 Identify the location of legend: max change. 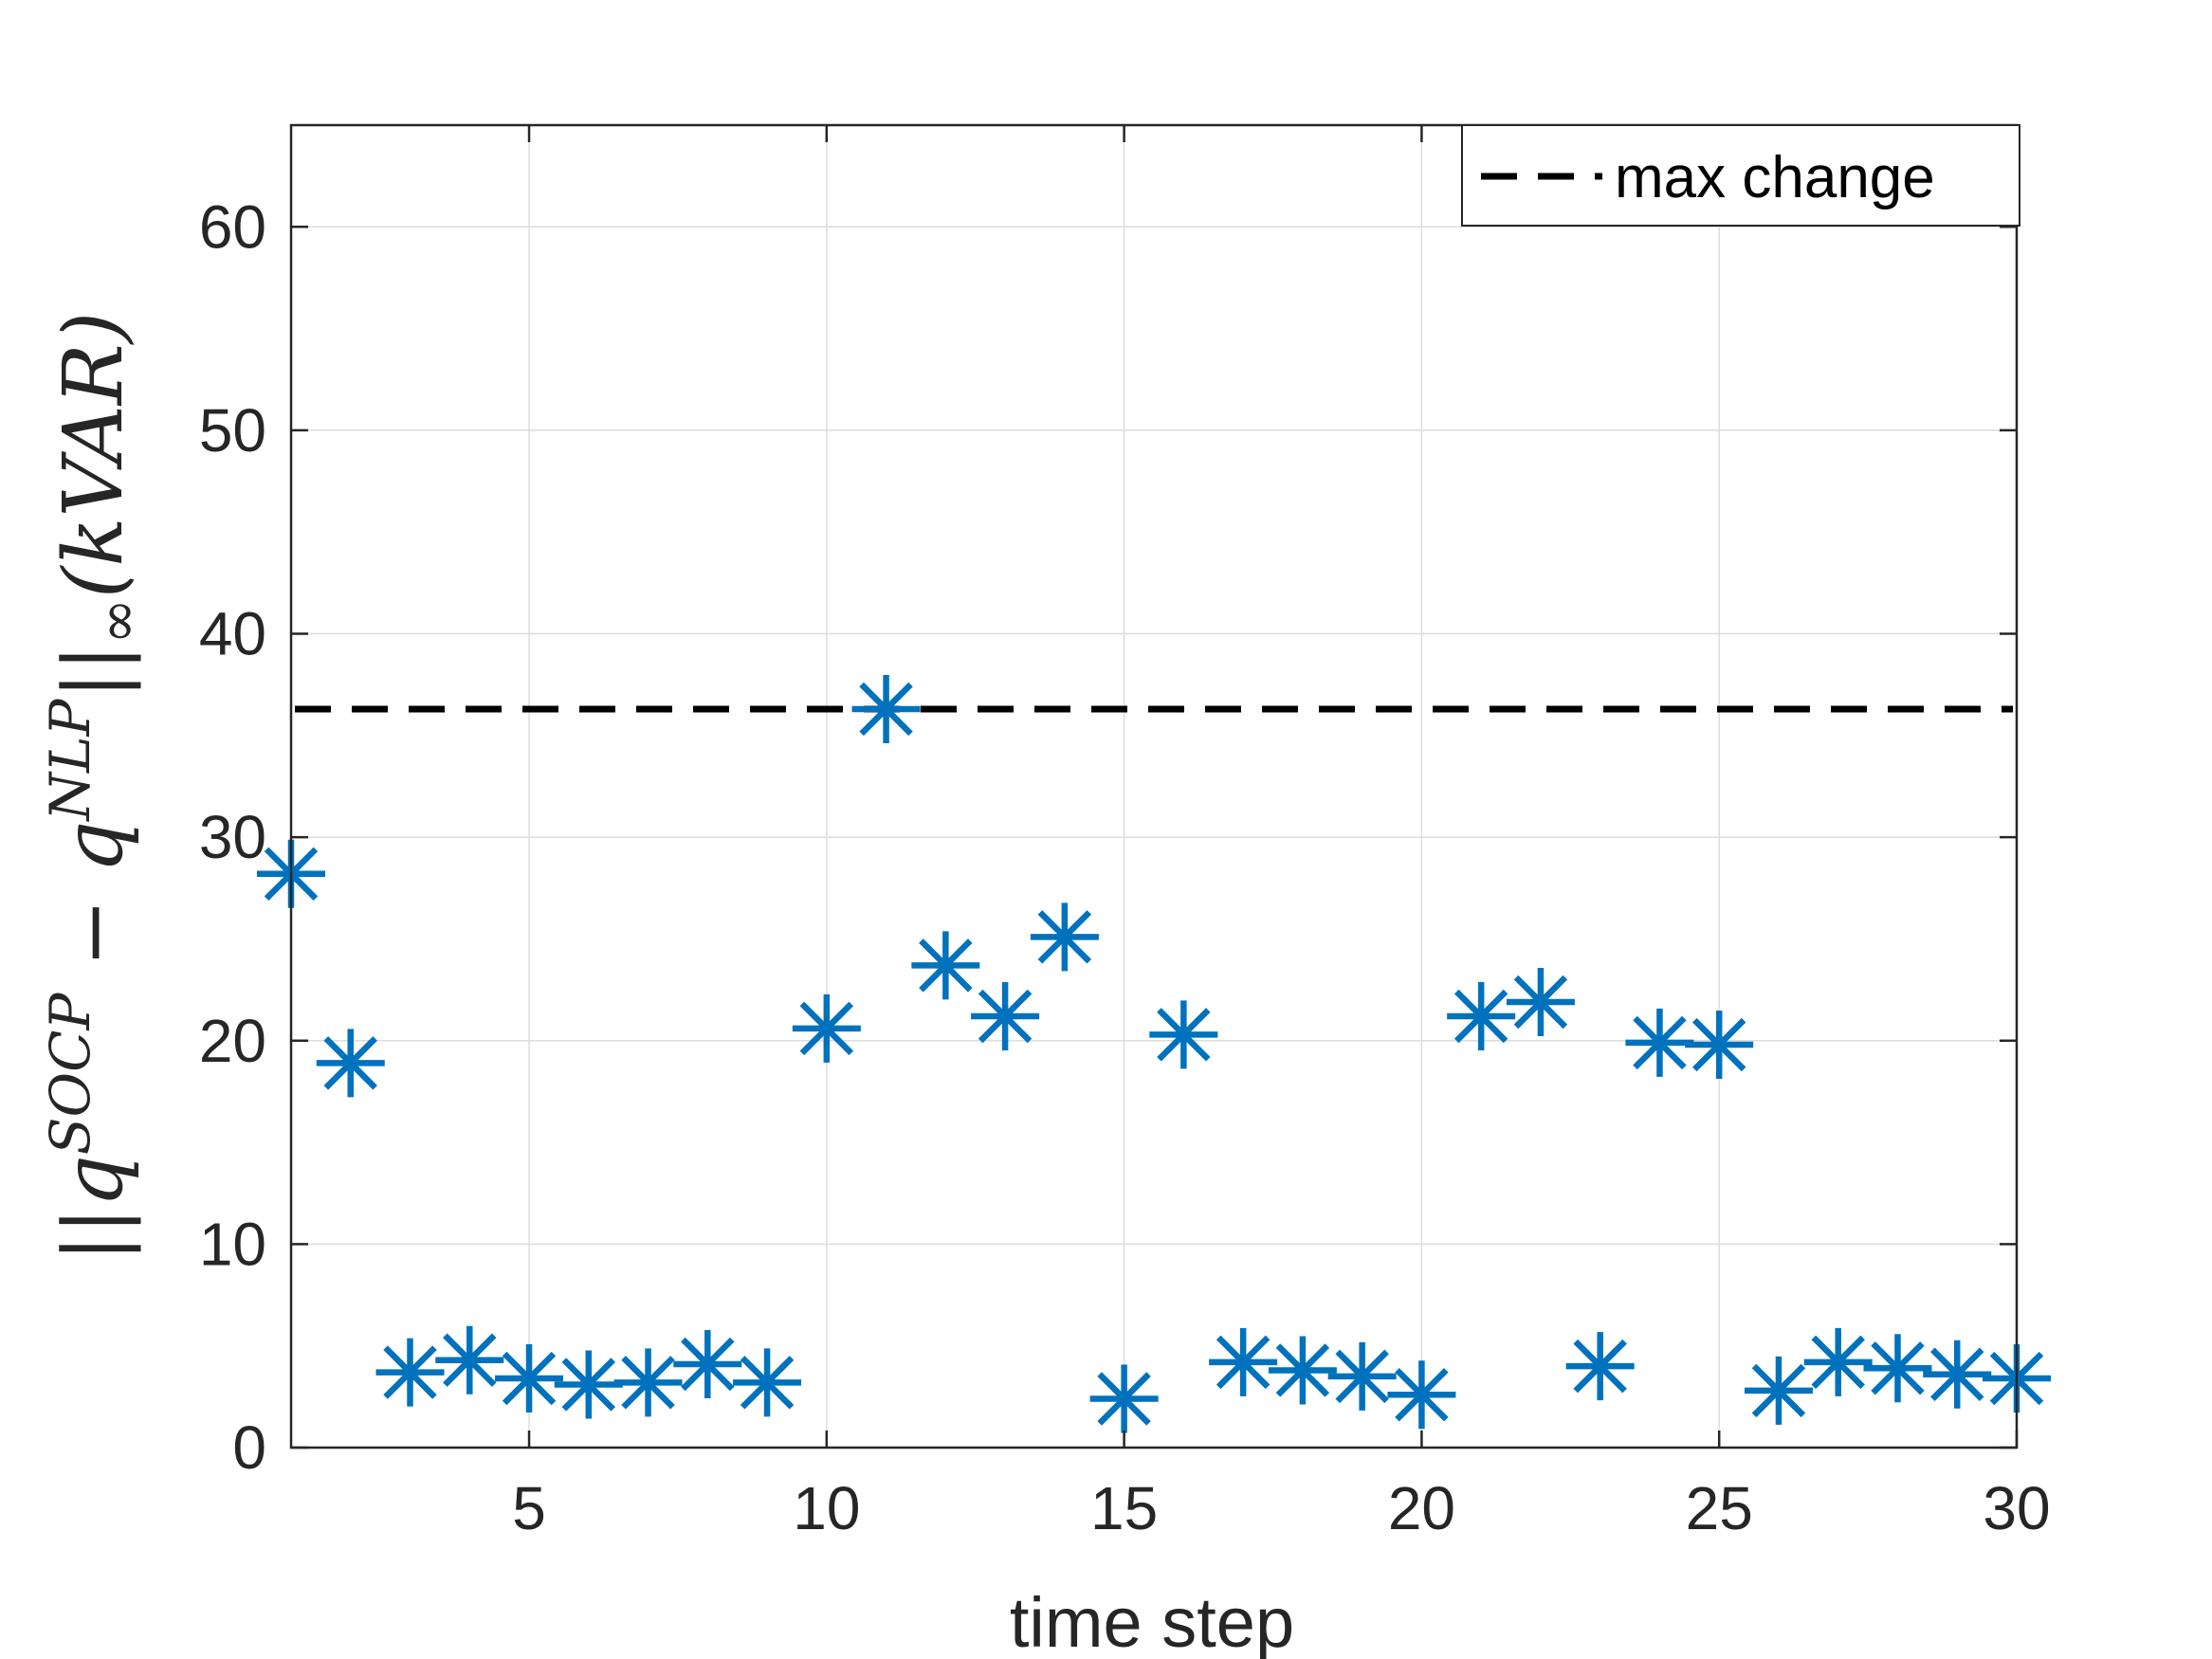
(1740, 175).